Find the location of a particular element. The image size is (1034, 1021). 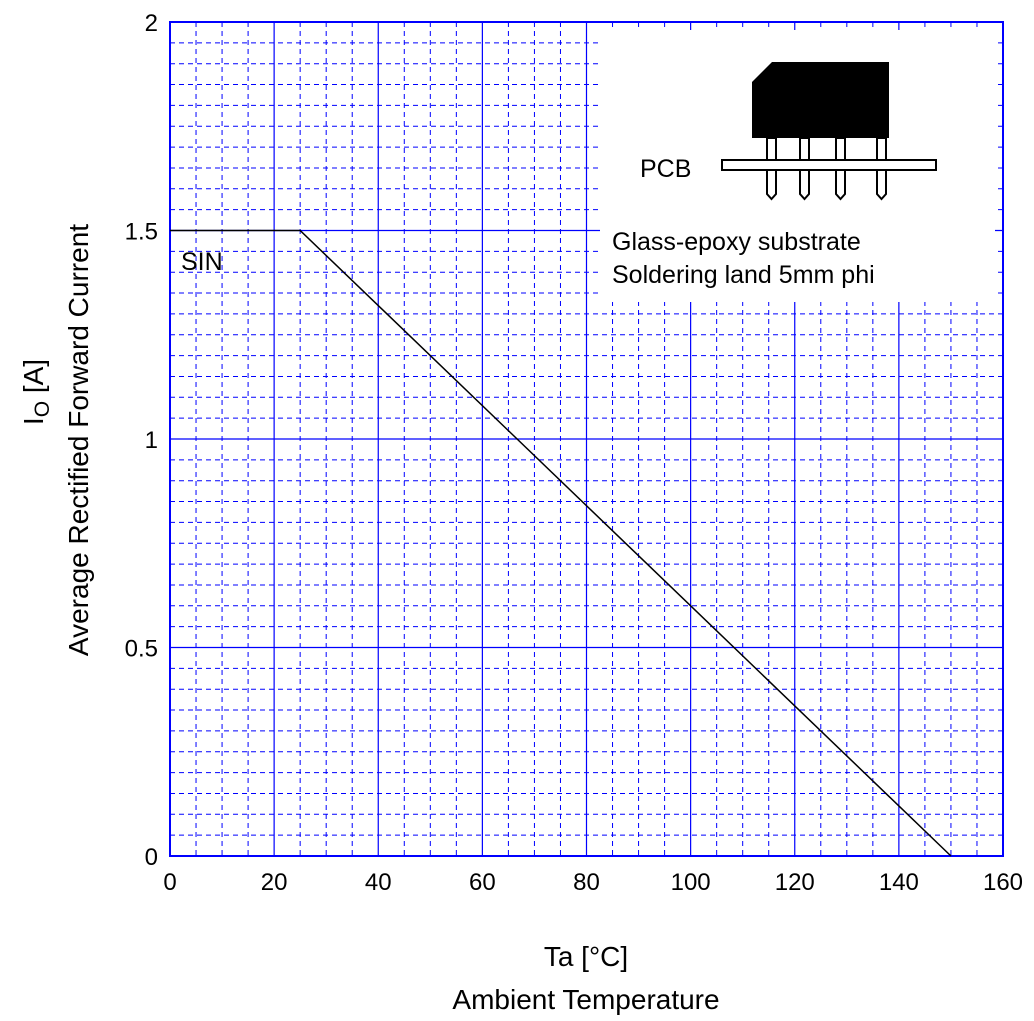

substrate-note-line1: Glass-epoxy substrate is located at coordinates (736, 242).